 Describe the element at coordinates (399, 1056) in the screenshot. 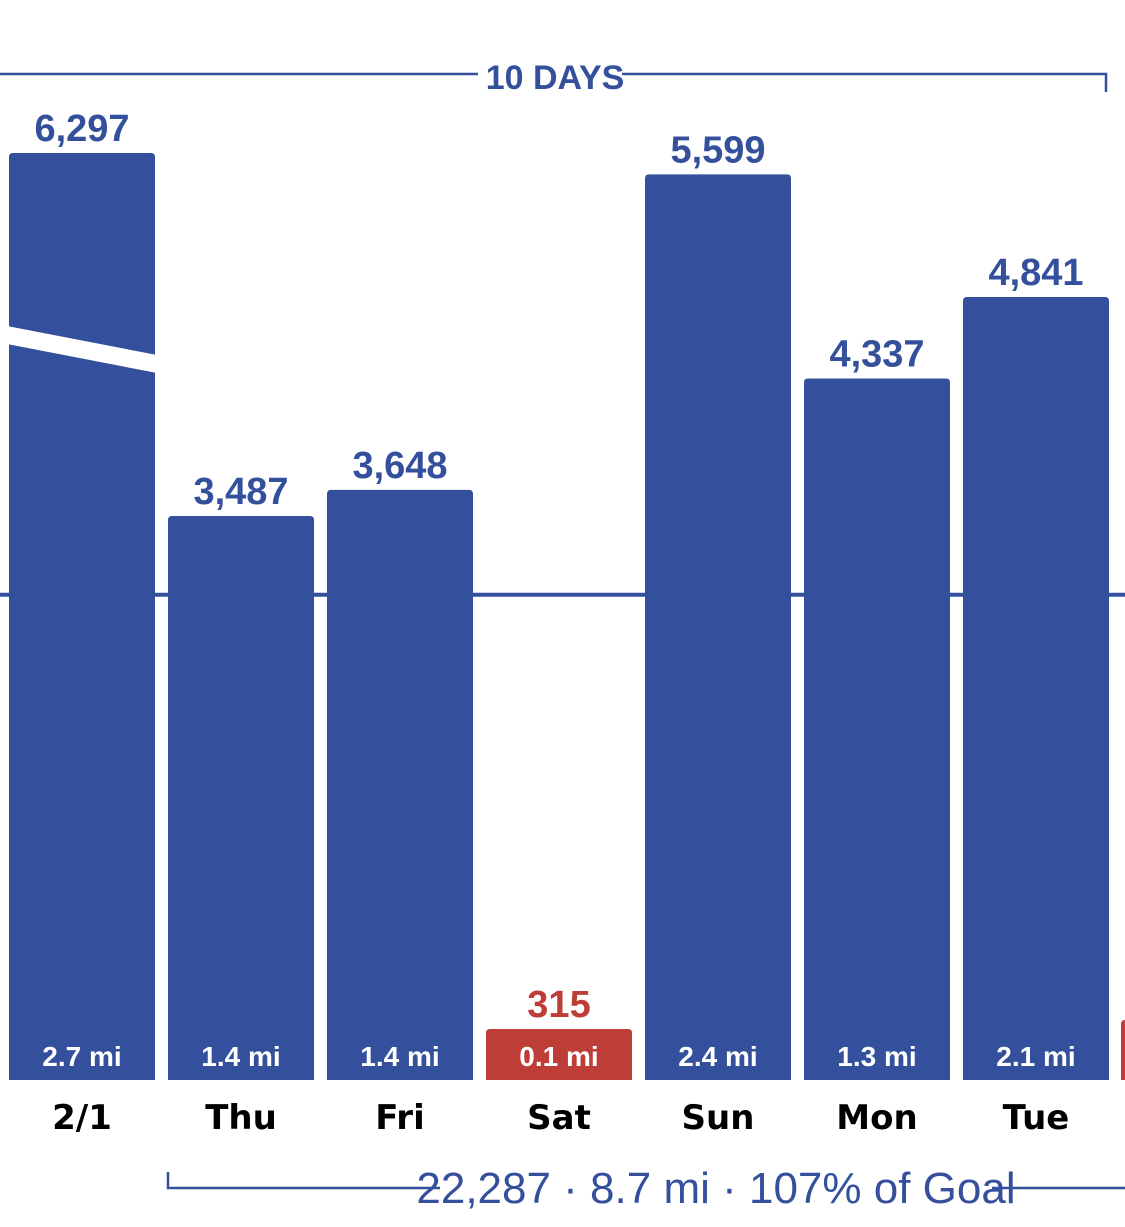

I see `distance-label-fri: 1.4 mi` at that location.